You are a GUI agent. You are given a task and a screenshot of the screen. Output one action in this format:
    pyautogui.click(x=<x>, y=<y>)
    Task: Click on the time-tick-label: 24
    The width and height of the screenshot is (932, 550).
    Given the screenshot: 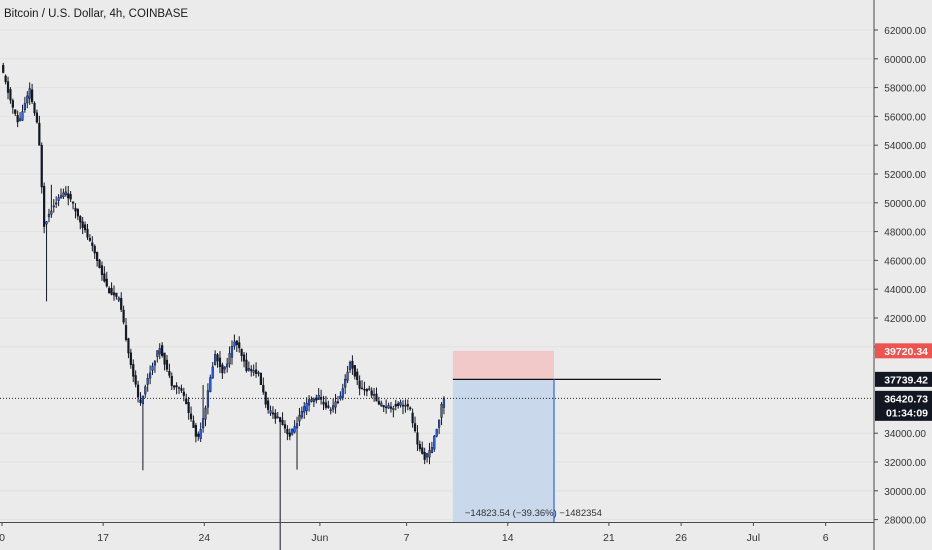 What is the action you would take?
    pyautogui.click(x=204, y=538)
    